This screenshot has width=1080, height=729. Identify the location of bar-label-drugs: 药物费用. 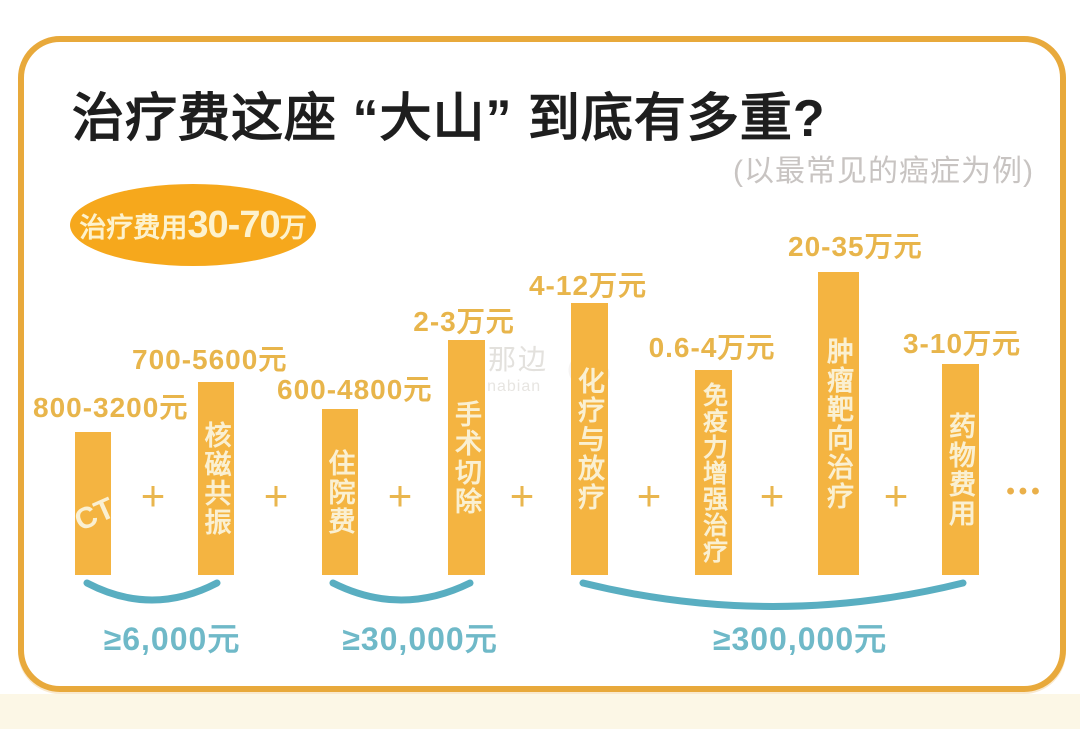
(960, 469).